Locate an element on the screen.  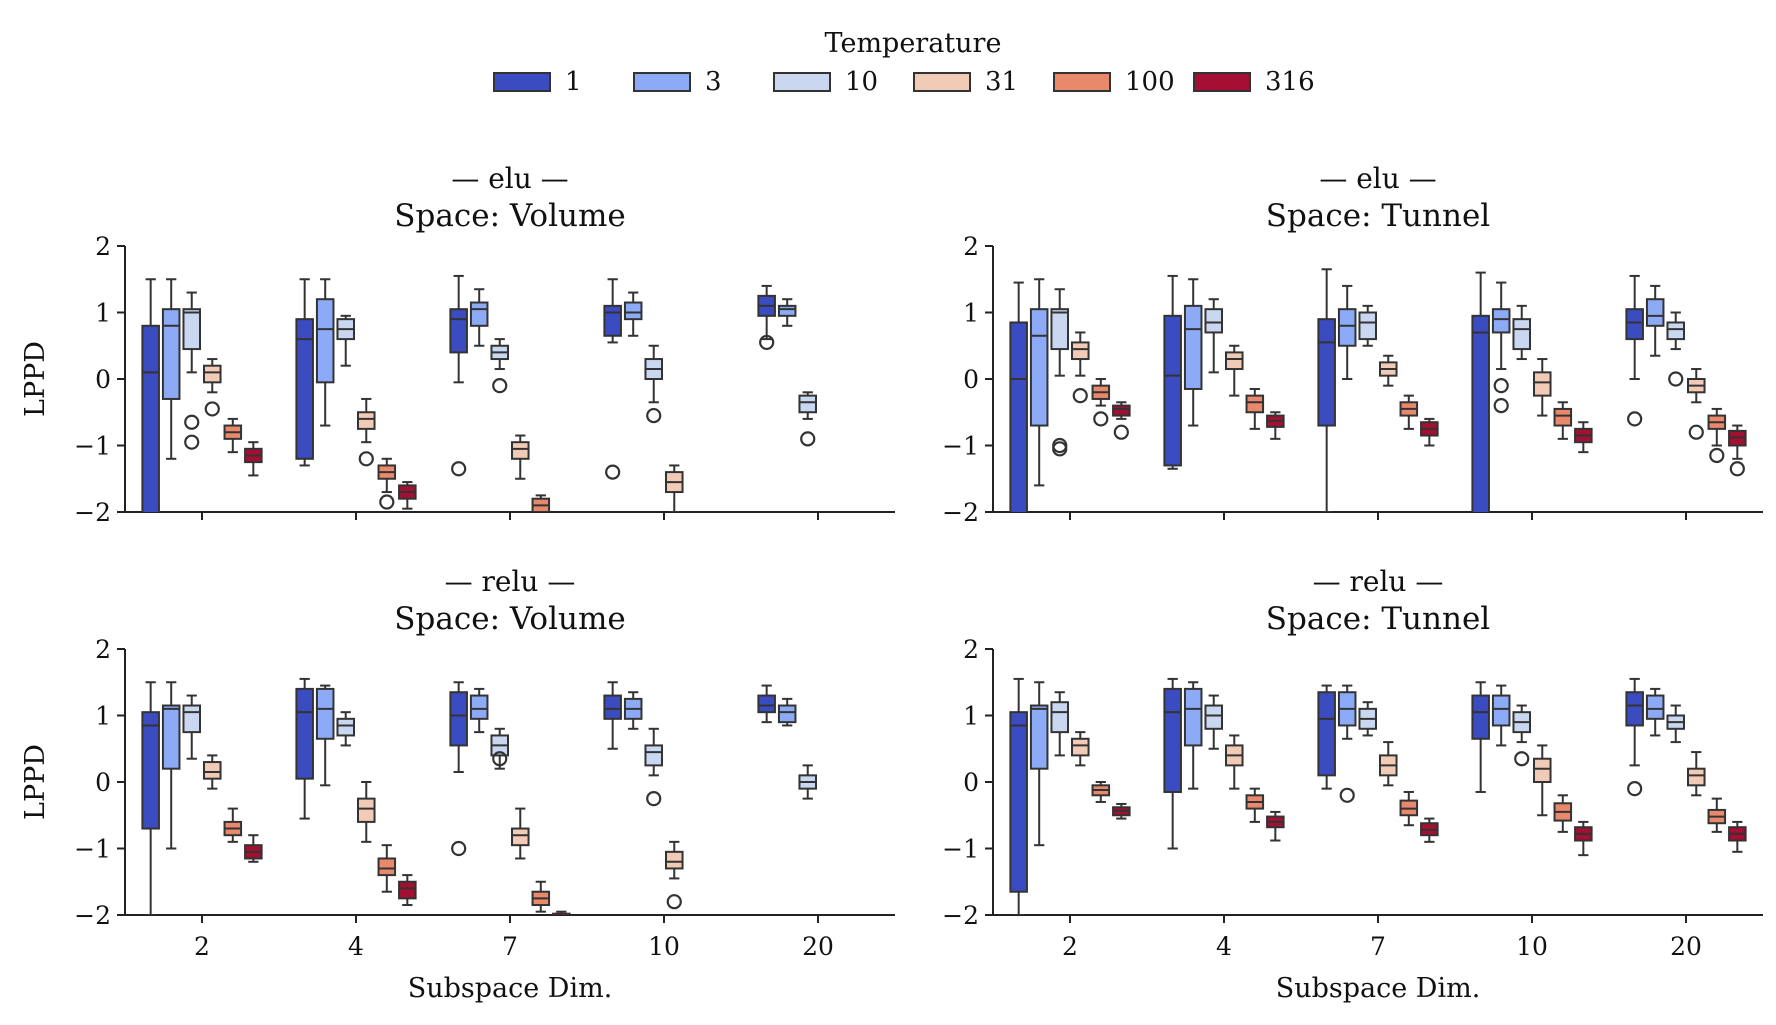
legend-title: Temperature is located at coordinates (913, 43).